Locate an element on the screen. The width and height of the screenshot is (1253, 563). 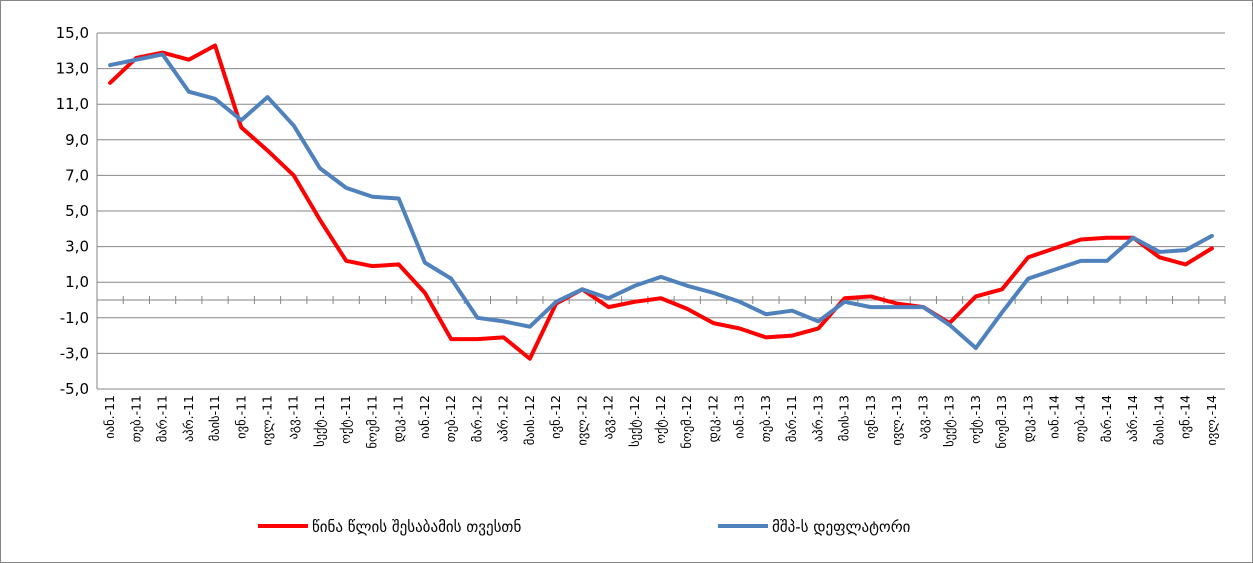
y-tick-label: -5,0 is located at coordinates (74, 389).